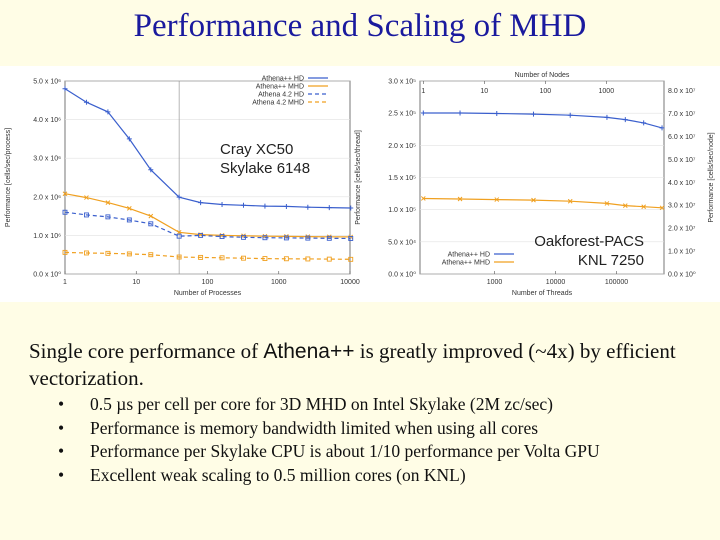  What do you see at coordinates (8, 177) in the screenshot?
I see `y-axis-label: Performance [cells/sec/process]` at bounding box center [8, 177].